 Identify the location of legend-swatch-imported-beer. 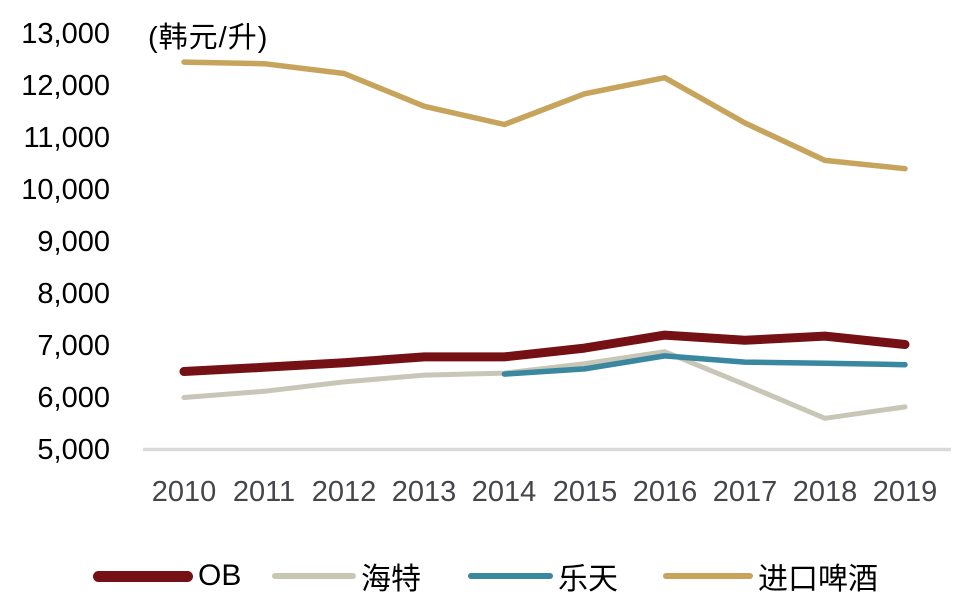
(708, 576).